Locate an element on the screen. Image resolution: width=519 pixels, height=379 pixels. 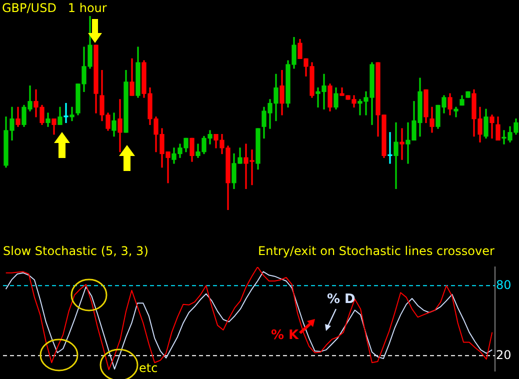
chart-title: Slow Stochastic (5, 3, 3) is located at coordinates (75, 251).